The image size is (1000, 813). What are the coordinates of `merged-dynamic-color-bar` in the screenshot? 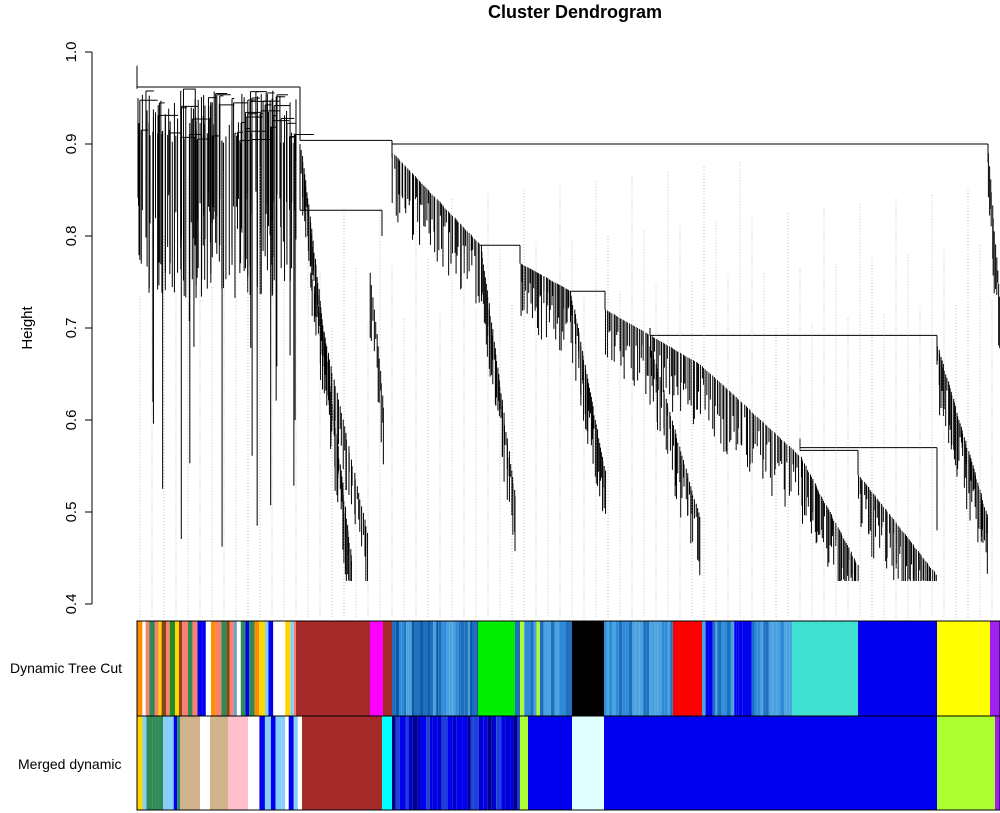 It's located at (568, 763).